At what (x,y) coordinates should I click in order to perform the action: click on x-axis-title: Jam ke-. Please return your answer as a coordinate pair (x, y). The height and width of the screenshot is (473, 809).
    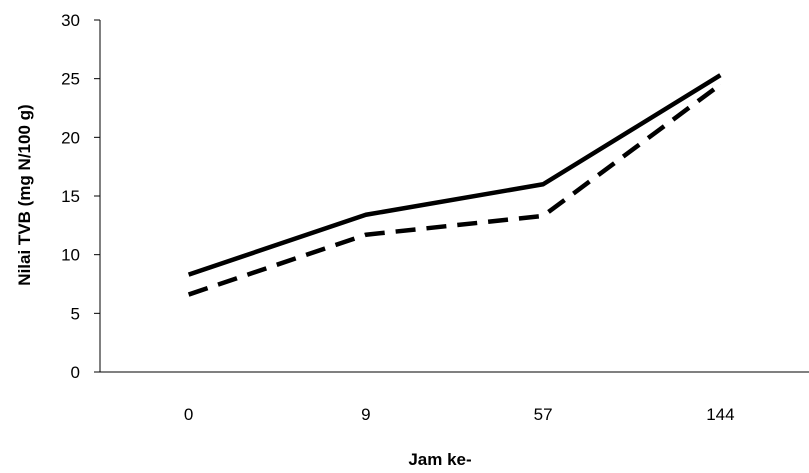
    Looking at the image, I should click on (439, 459).